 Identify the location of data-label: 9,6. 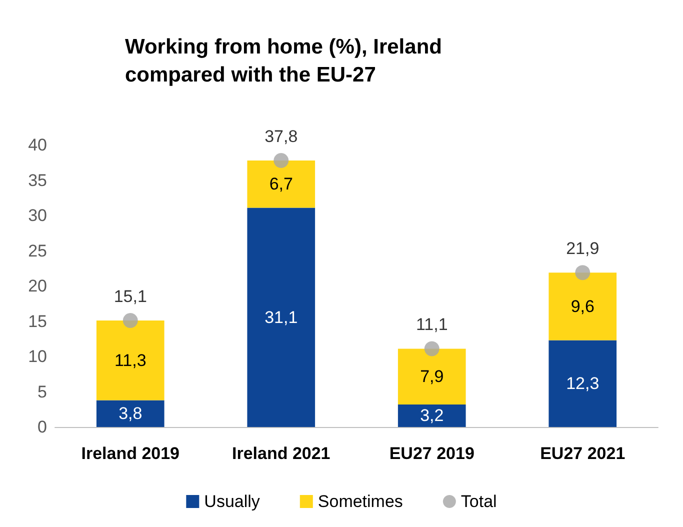
(582, 306).